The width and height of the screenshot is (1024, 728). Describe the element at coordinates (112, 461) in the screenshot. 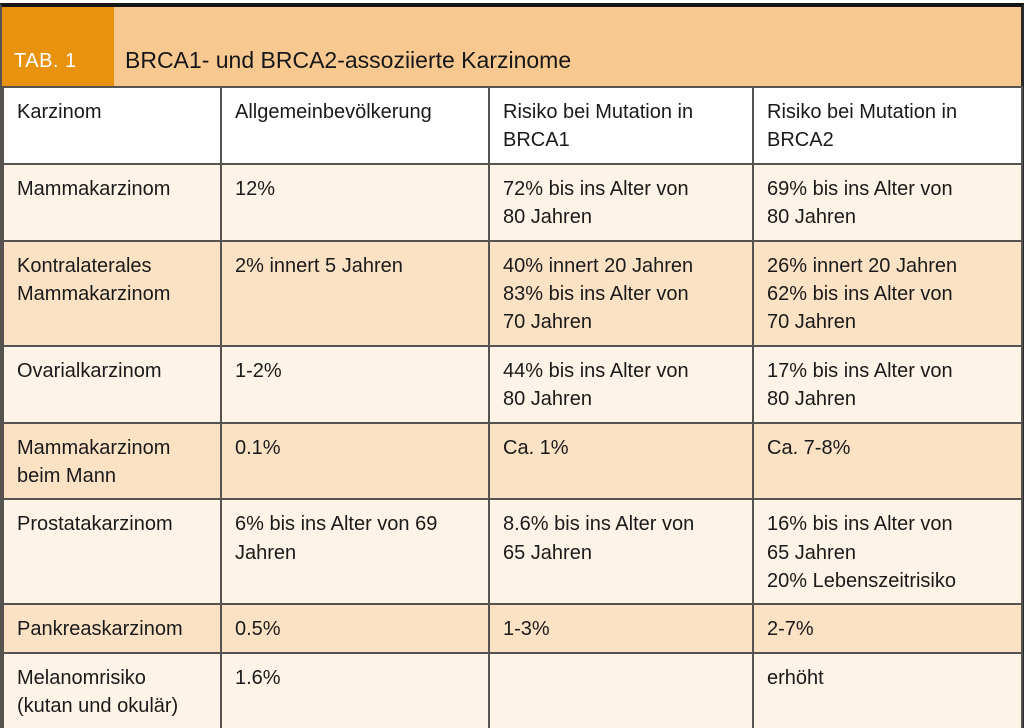

I see `table-cell: Mammakarzinom beim Mann` at that location.